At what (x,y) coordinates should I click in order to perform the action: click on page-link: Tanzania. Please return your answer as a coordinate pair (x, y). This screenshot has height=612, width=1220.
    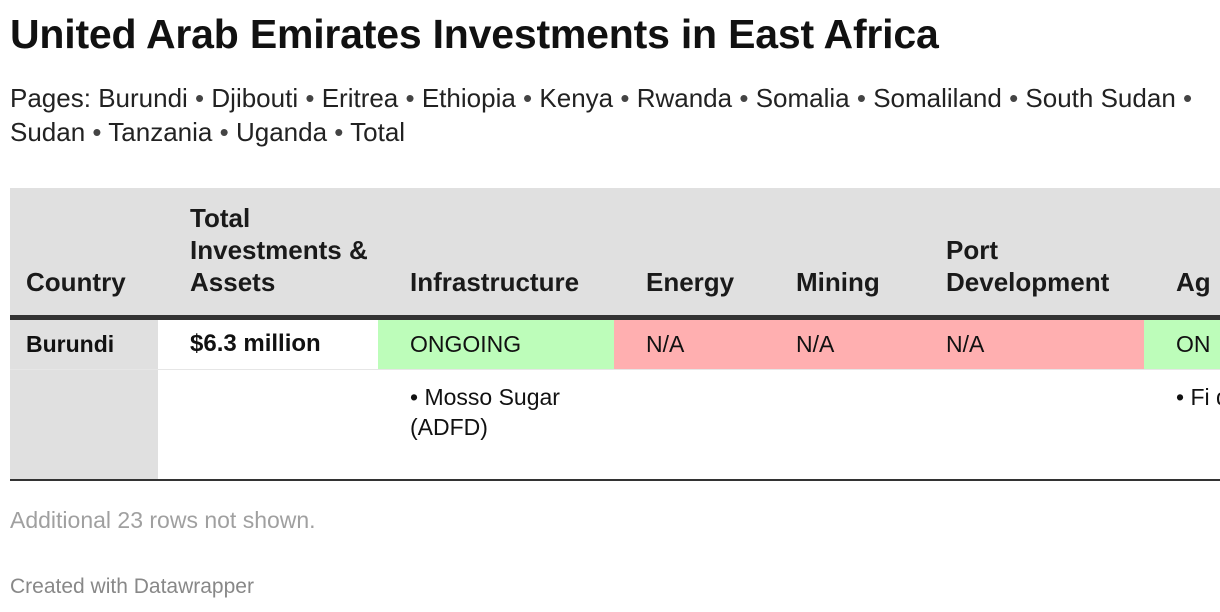
    Looking at the image, I should click on (160, 132).